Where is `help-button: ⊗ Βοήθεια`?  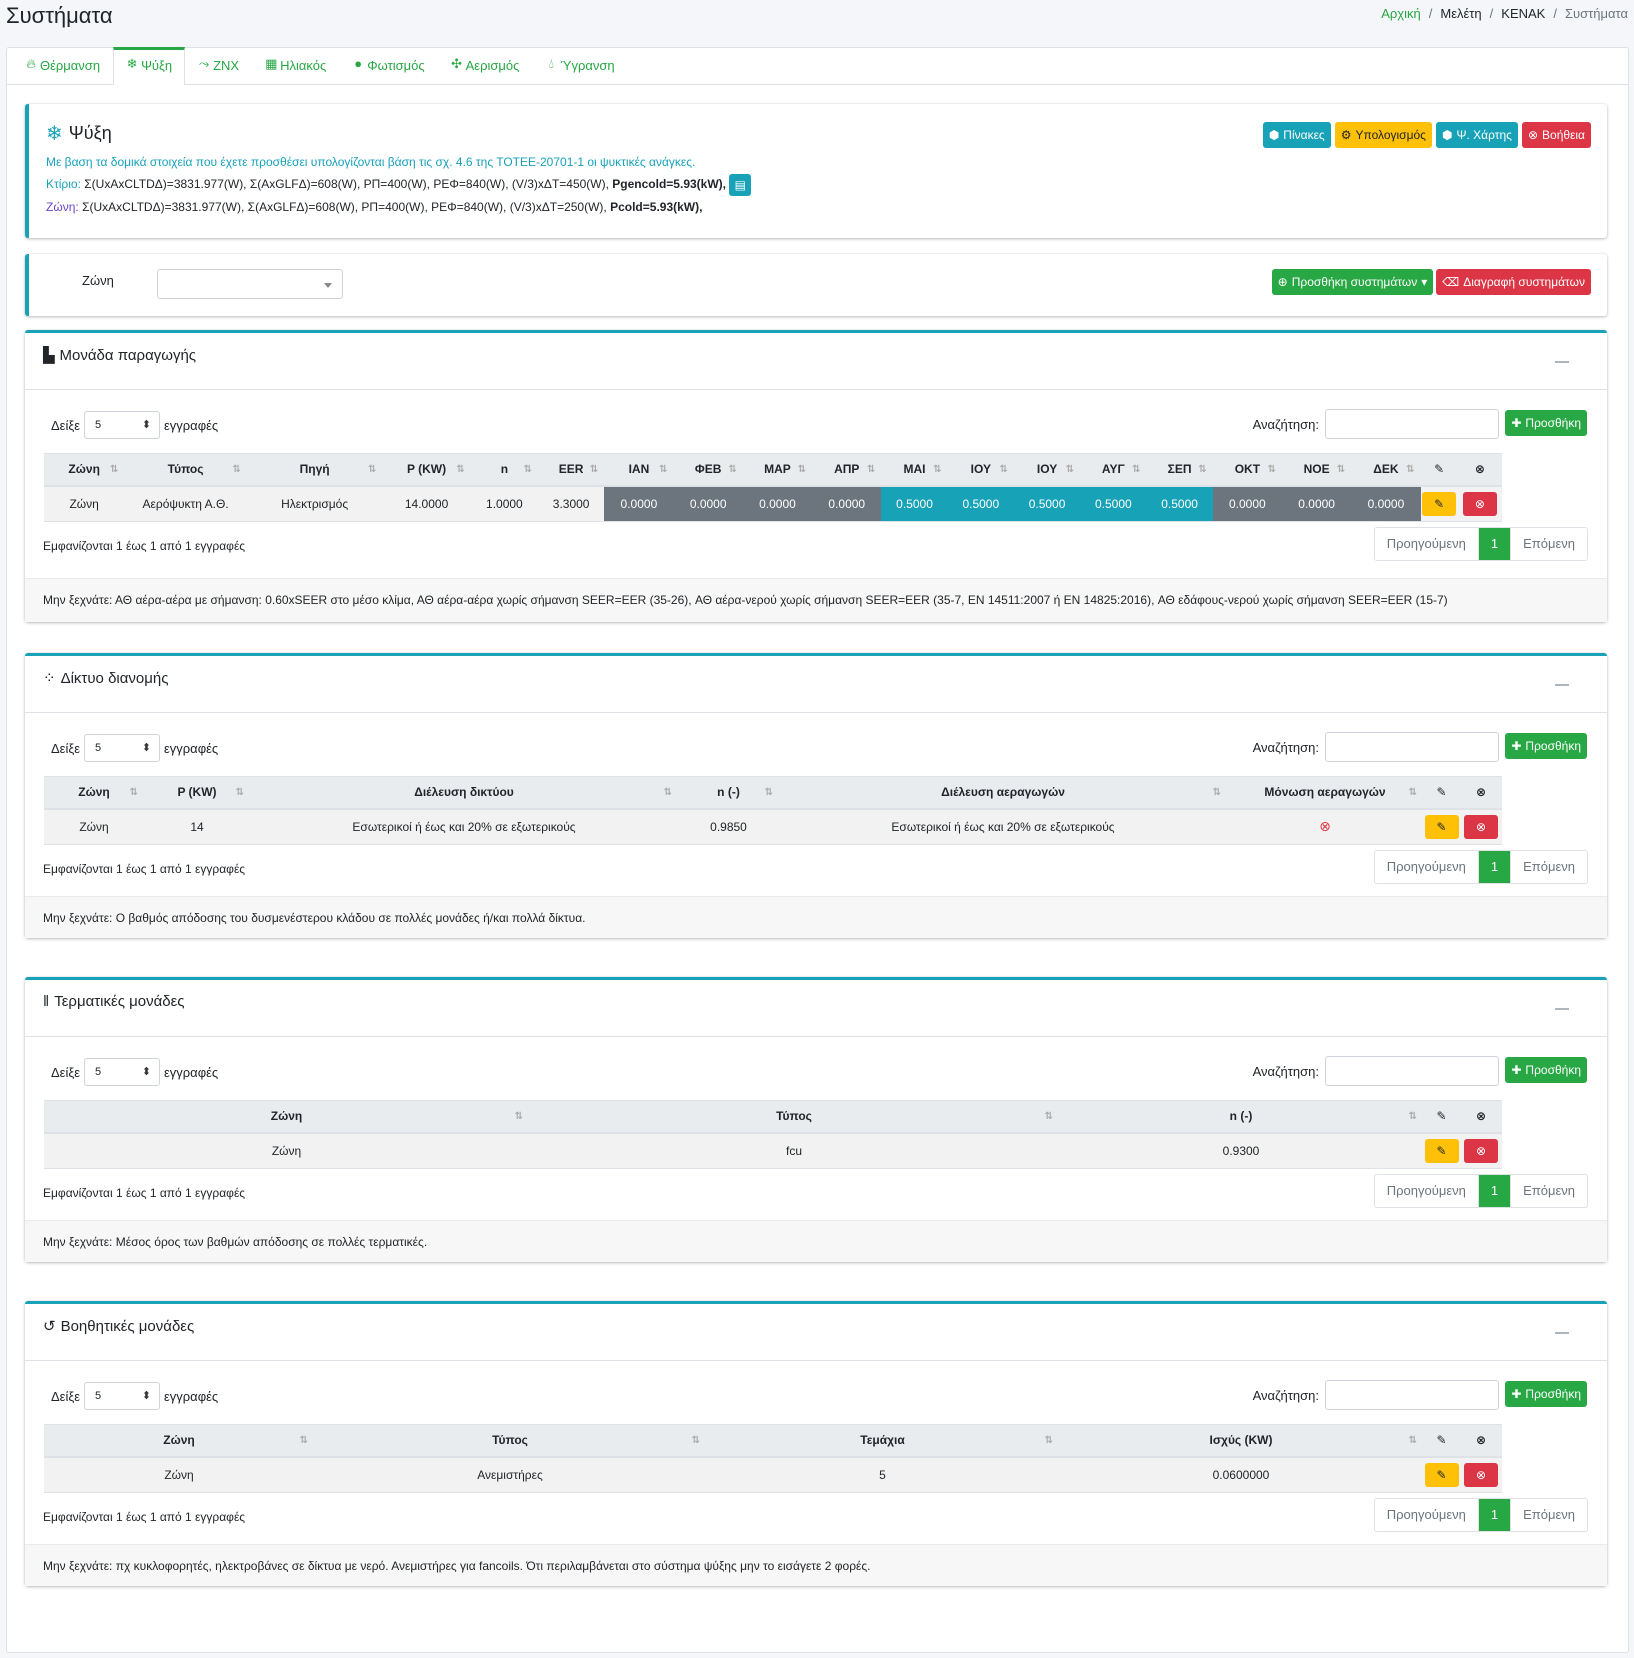 help-button: ⊗ Βοήθεια is located at coordinates (1556, 135).